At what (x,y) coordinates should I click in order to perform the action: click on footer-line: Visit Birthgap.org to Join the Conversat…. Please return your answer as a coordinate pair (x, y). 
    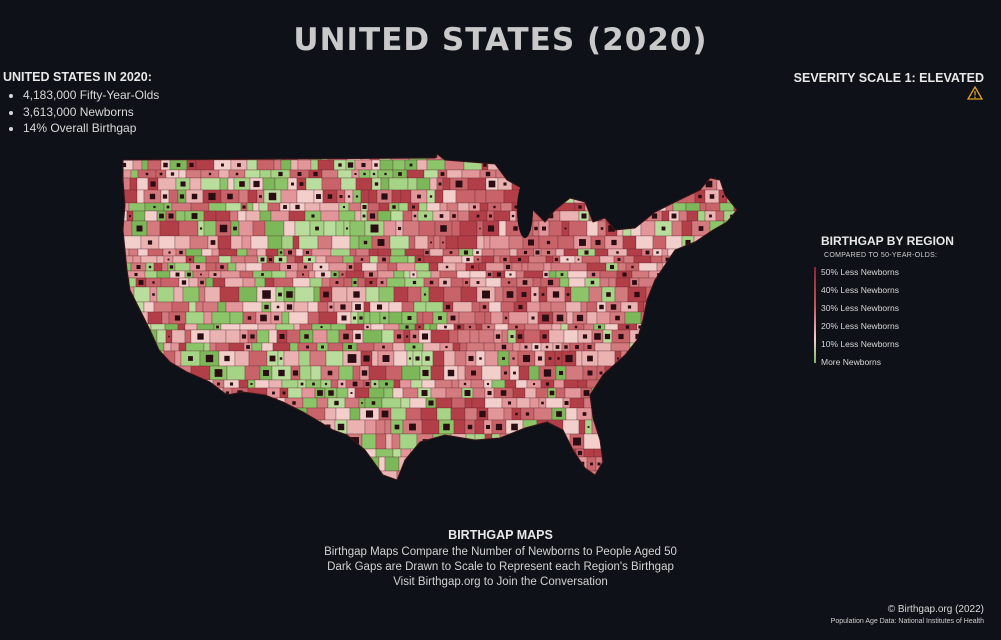
    Looking at the image, I should click on (500, 582).